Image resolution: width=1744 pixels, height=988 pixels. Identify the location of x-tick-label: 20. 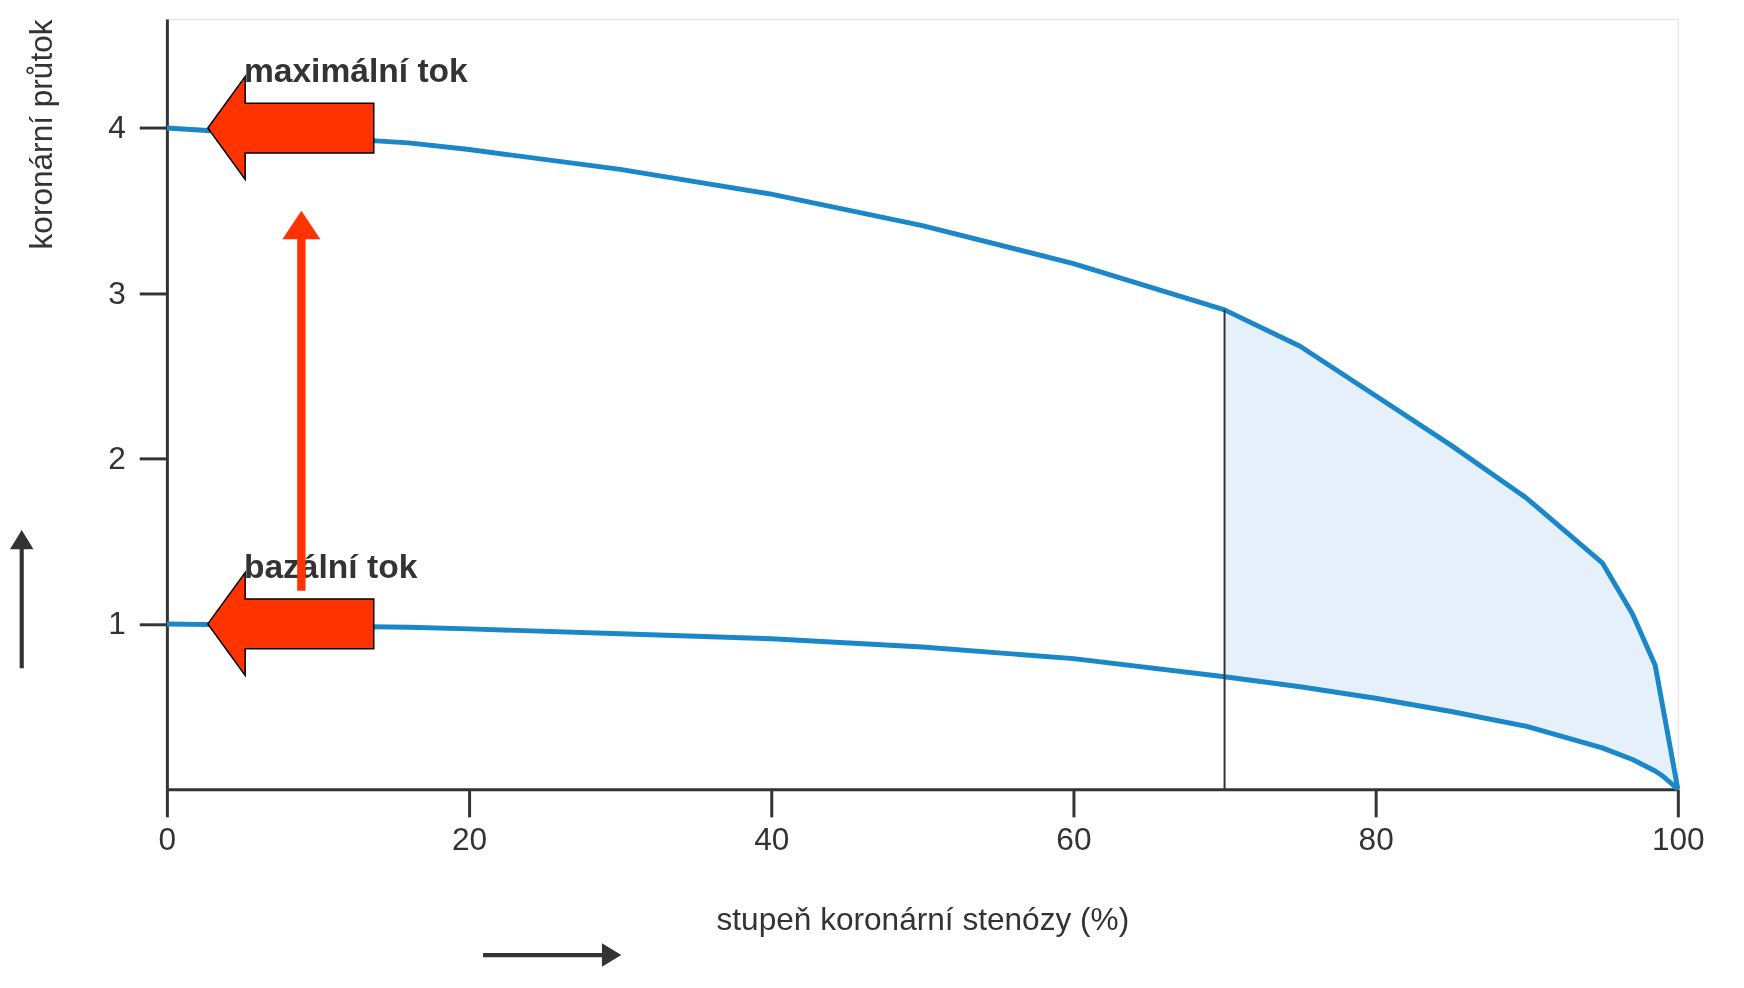
(470, 838).